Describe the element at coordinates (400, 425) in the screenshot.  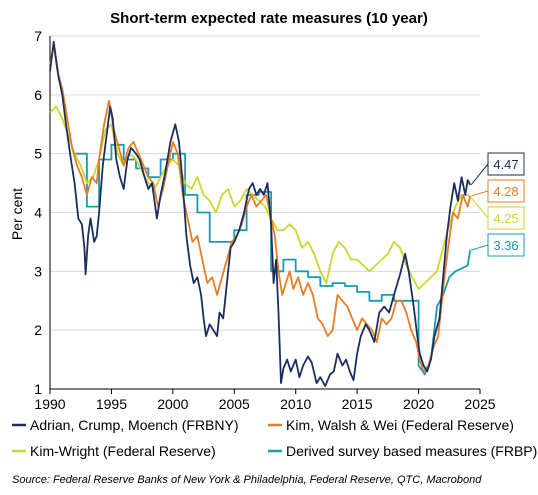
I see `legend-label-1: Kim, Walsh & Wei (Federal Reserve)` at that location.